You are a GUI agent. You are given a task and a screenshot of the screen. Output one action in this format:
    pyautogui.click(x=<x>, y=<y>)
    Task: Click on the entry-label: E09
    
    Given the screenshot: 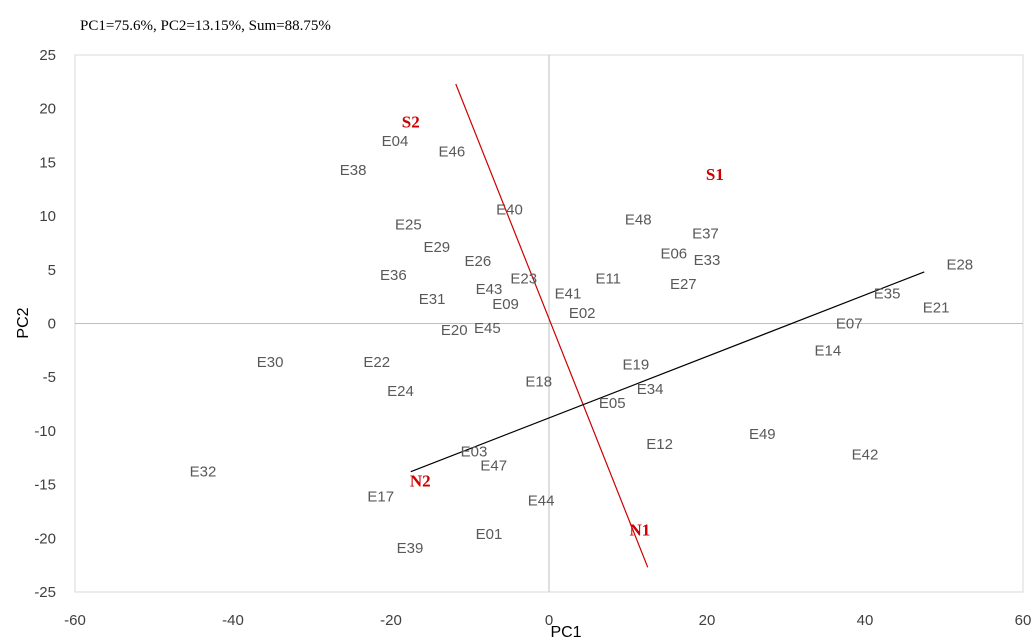 What is the action you would take?
    pyautogui.click(x=505, y=304)
    